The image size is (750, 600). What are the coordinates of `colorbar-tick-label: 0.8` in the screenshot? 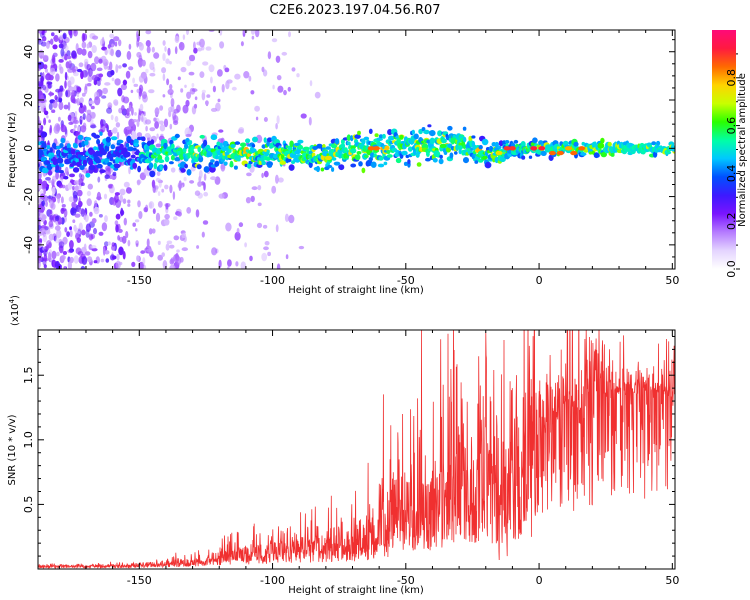 It's located at (731, 78).